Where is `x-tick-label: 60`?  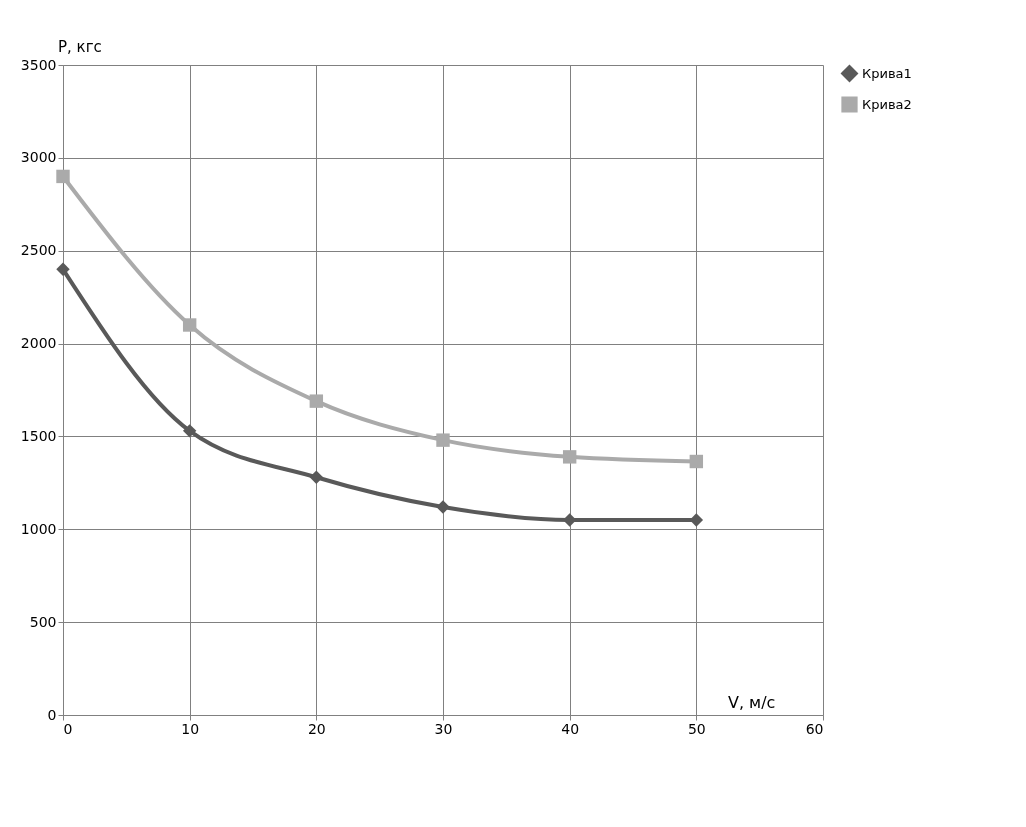
x-tick-label: 60 is located at coordinates (814, 728).